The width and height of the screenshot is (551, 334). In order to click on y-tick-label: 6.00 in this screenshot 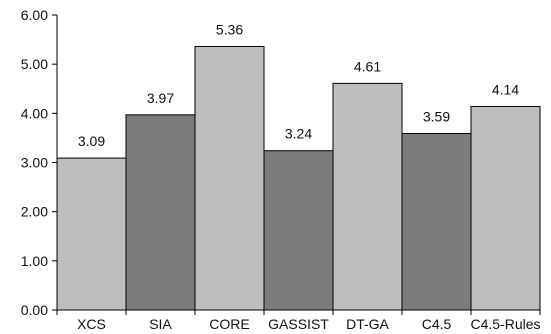, I will do `click(34, 15)`.